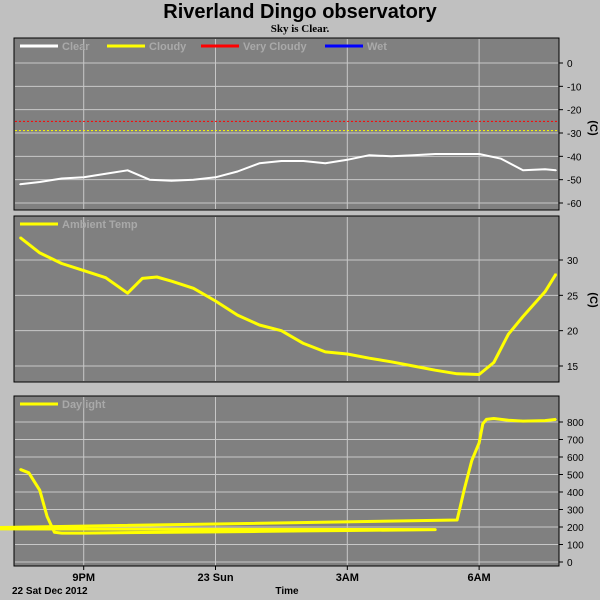  What do you see at coordinates (347, 578) in the screenshot?
I see `x-tick-label-2: 3AM` at bounding box center [347, 578].